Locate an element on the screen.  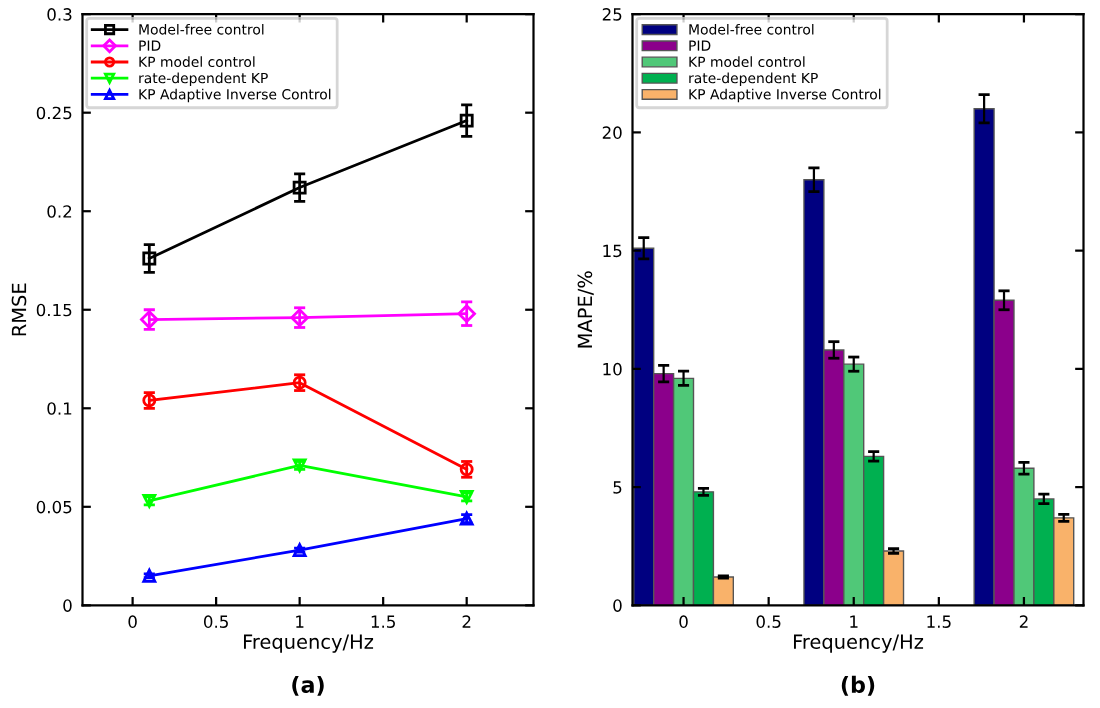
y-tick-label: 0.05 is located at coordinates (54, 507).